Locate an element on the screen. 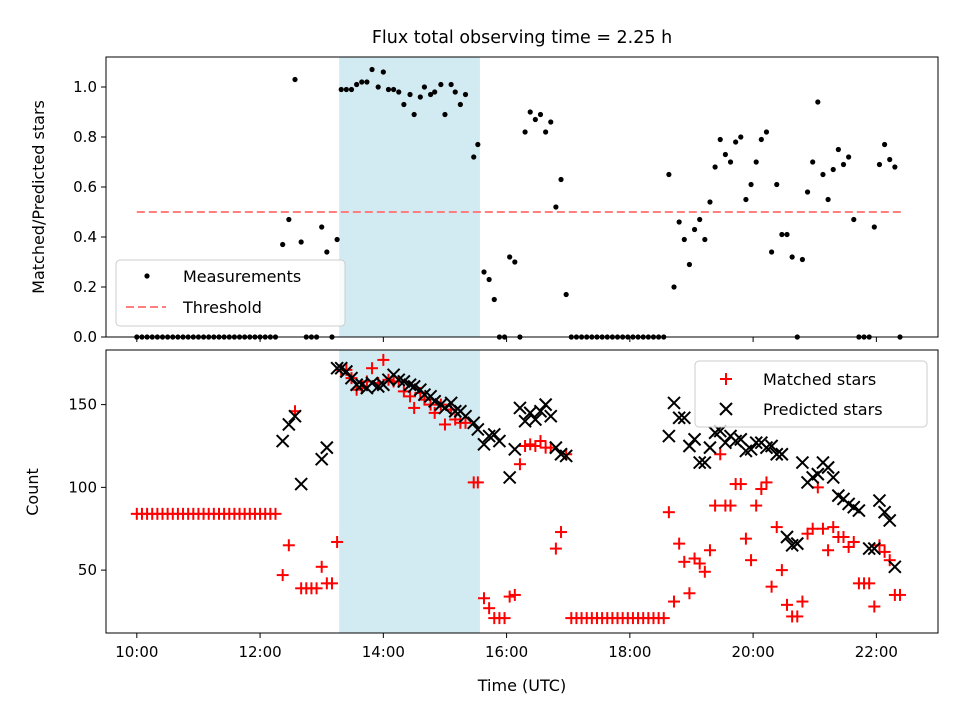 This screenshot has height=720, width=960. legend-matched-marker is located at coordinates (726, 379).